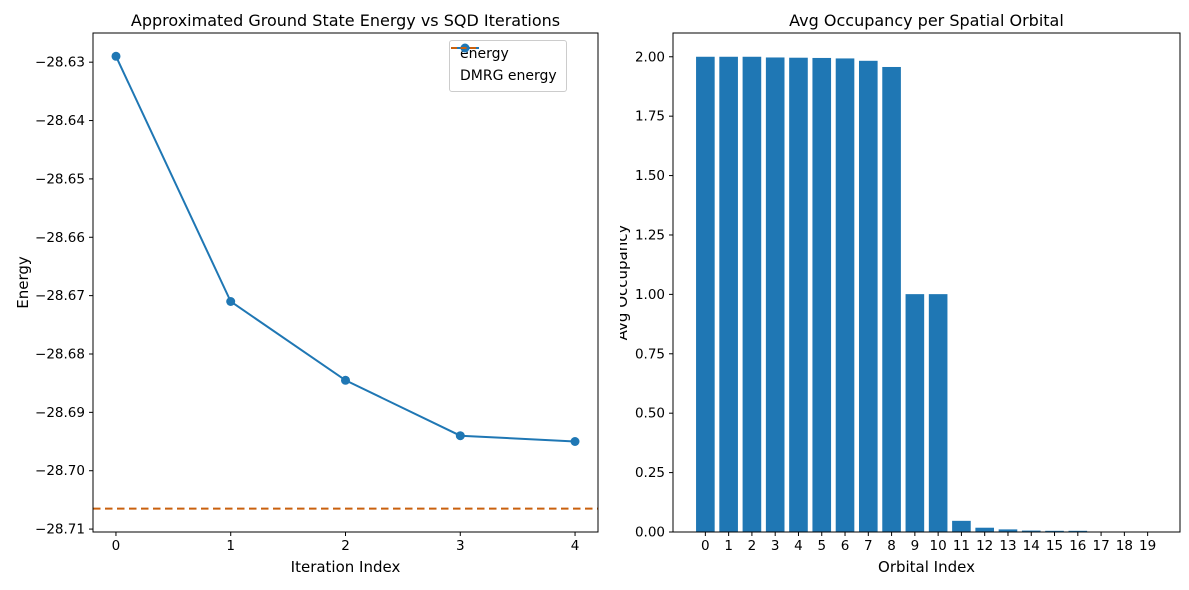 The width and height of the screenshot is (1189, 590). Describe the element at coordinates (508, 75) in the screenshot. I see `legend-label-dmrg-energy: DMRG energy` at that location.